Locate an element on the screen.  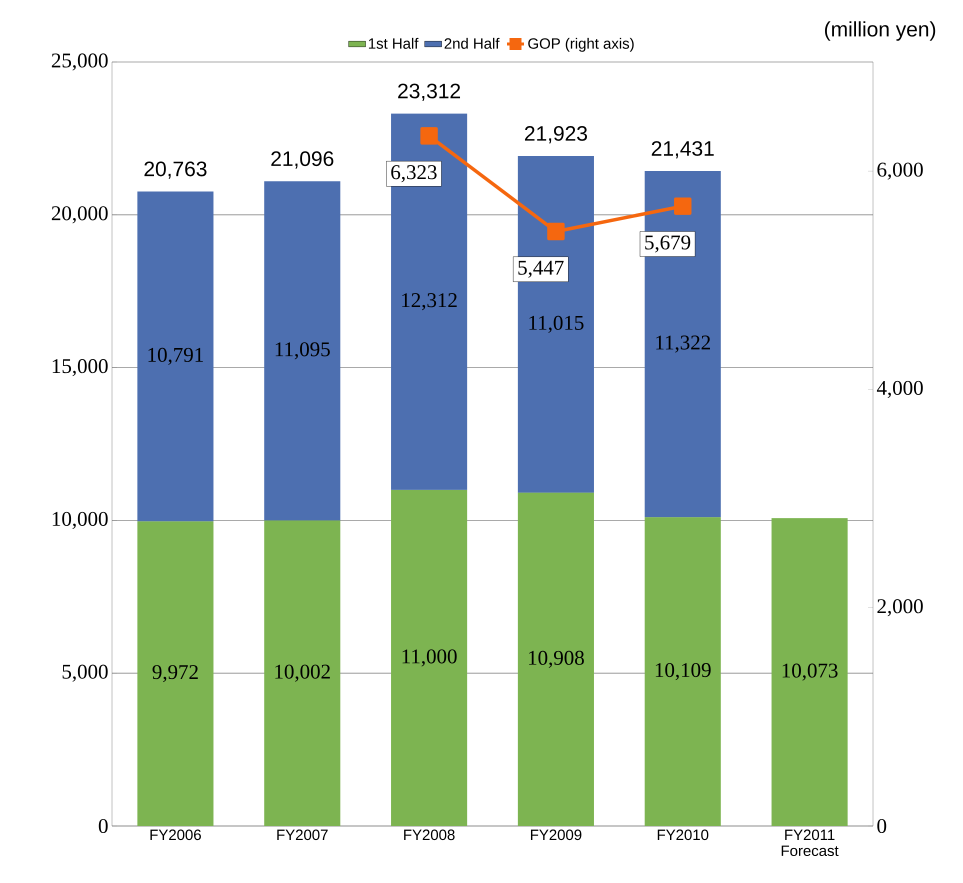
legend-label: 1st Half is located at coordinates (393, 43).